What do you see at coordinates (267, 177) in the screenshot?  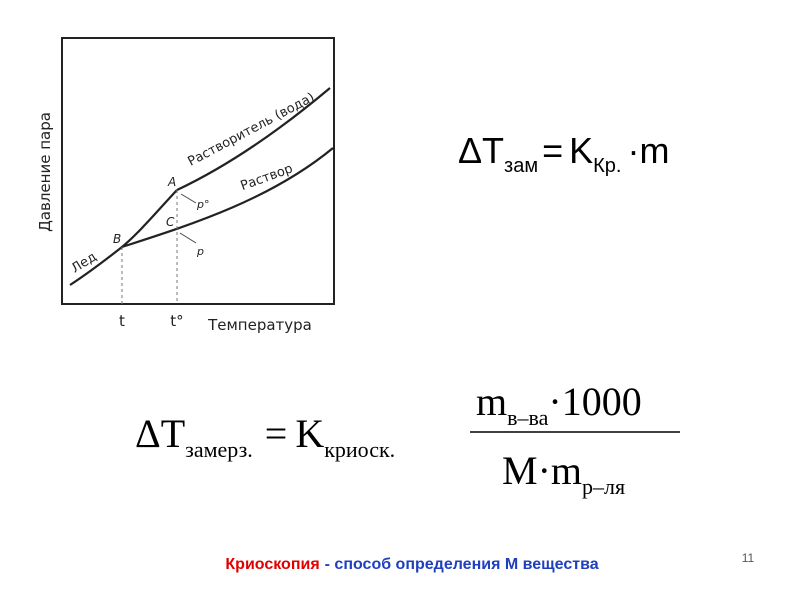 I see `solution-label: Раствор` at bounding box center [267, 177].